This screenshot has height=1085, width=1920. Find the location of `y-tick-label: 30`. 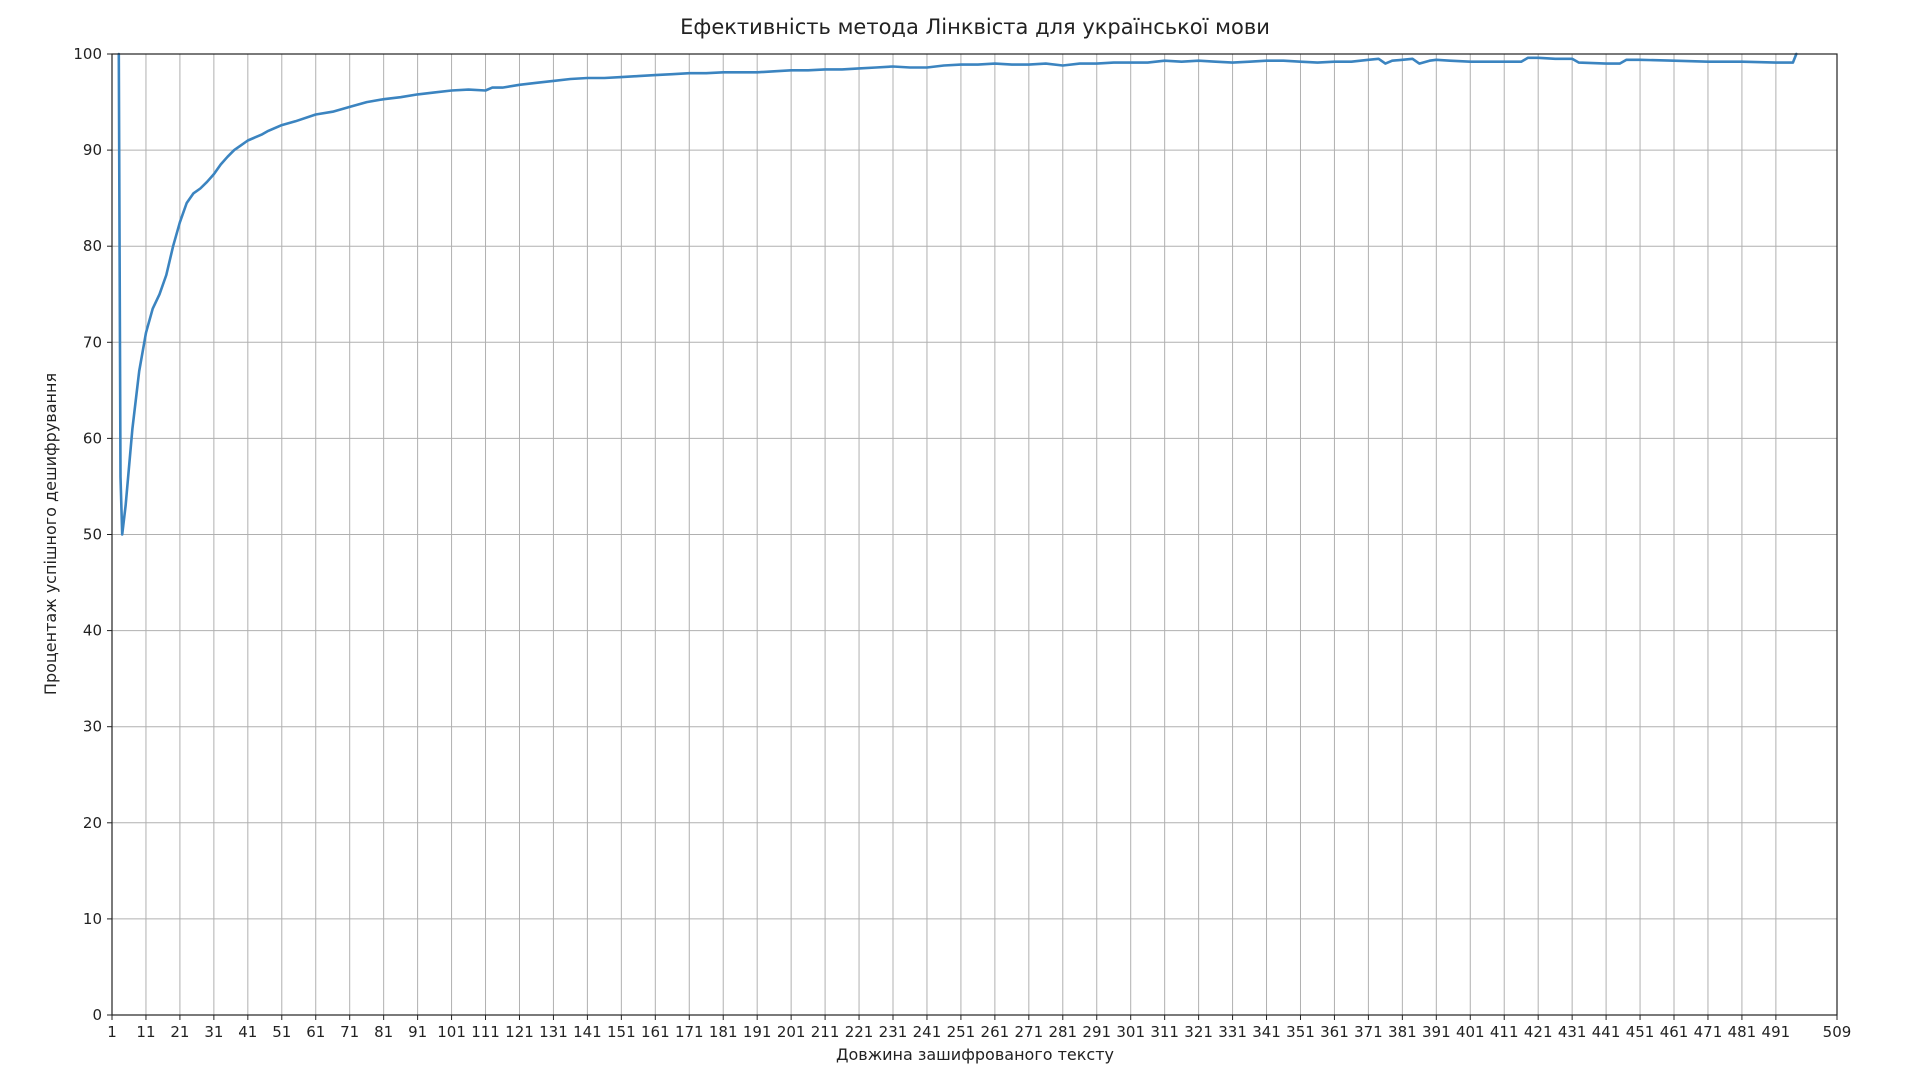

y-tick-label: 30 is located at coordinates (92, 727).